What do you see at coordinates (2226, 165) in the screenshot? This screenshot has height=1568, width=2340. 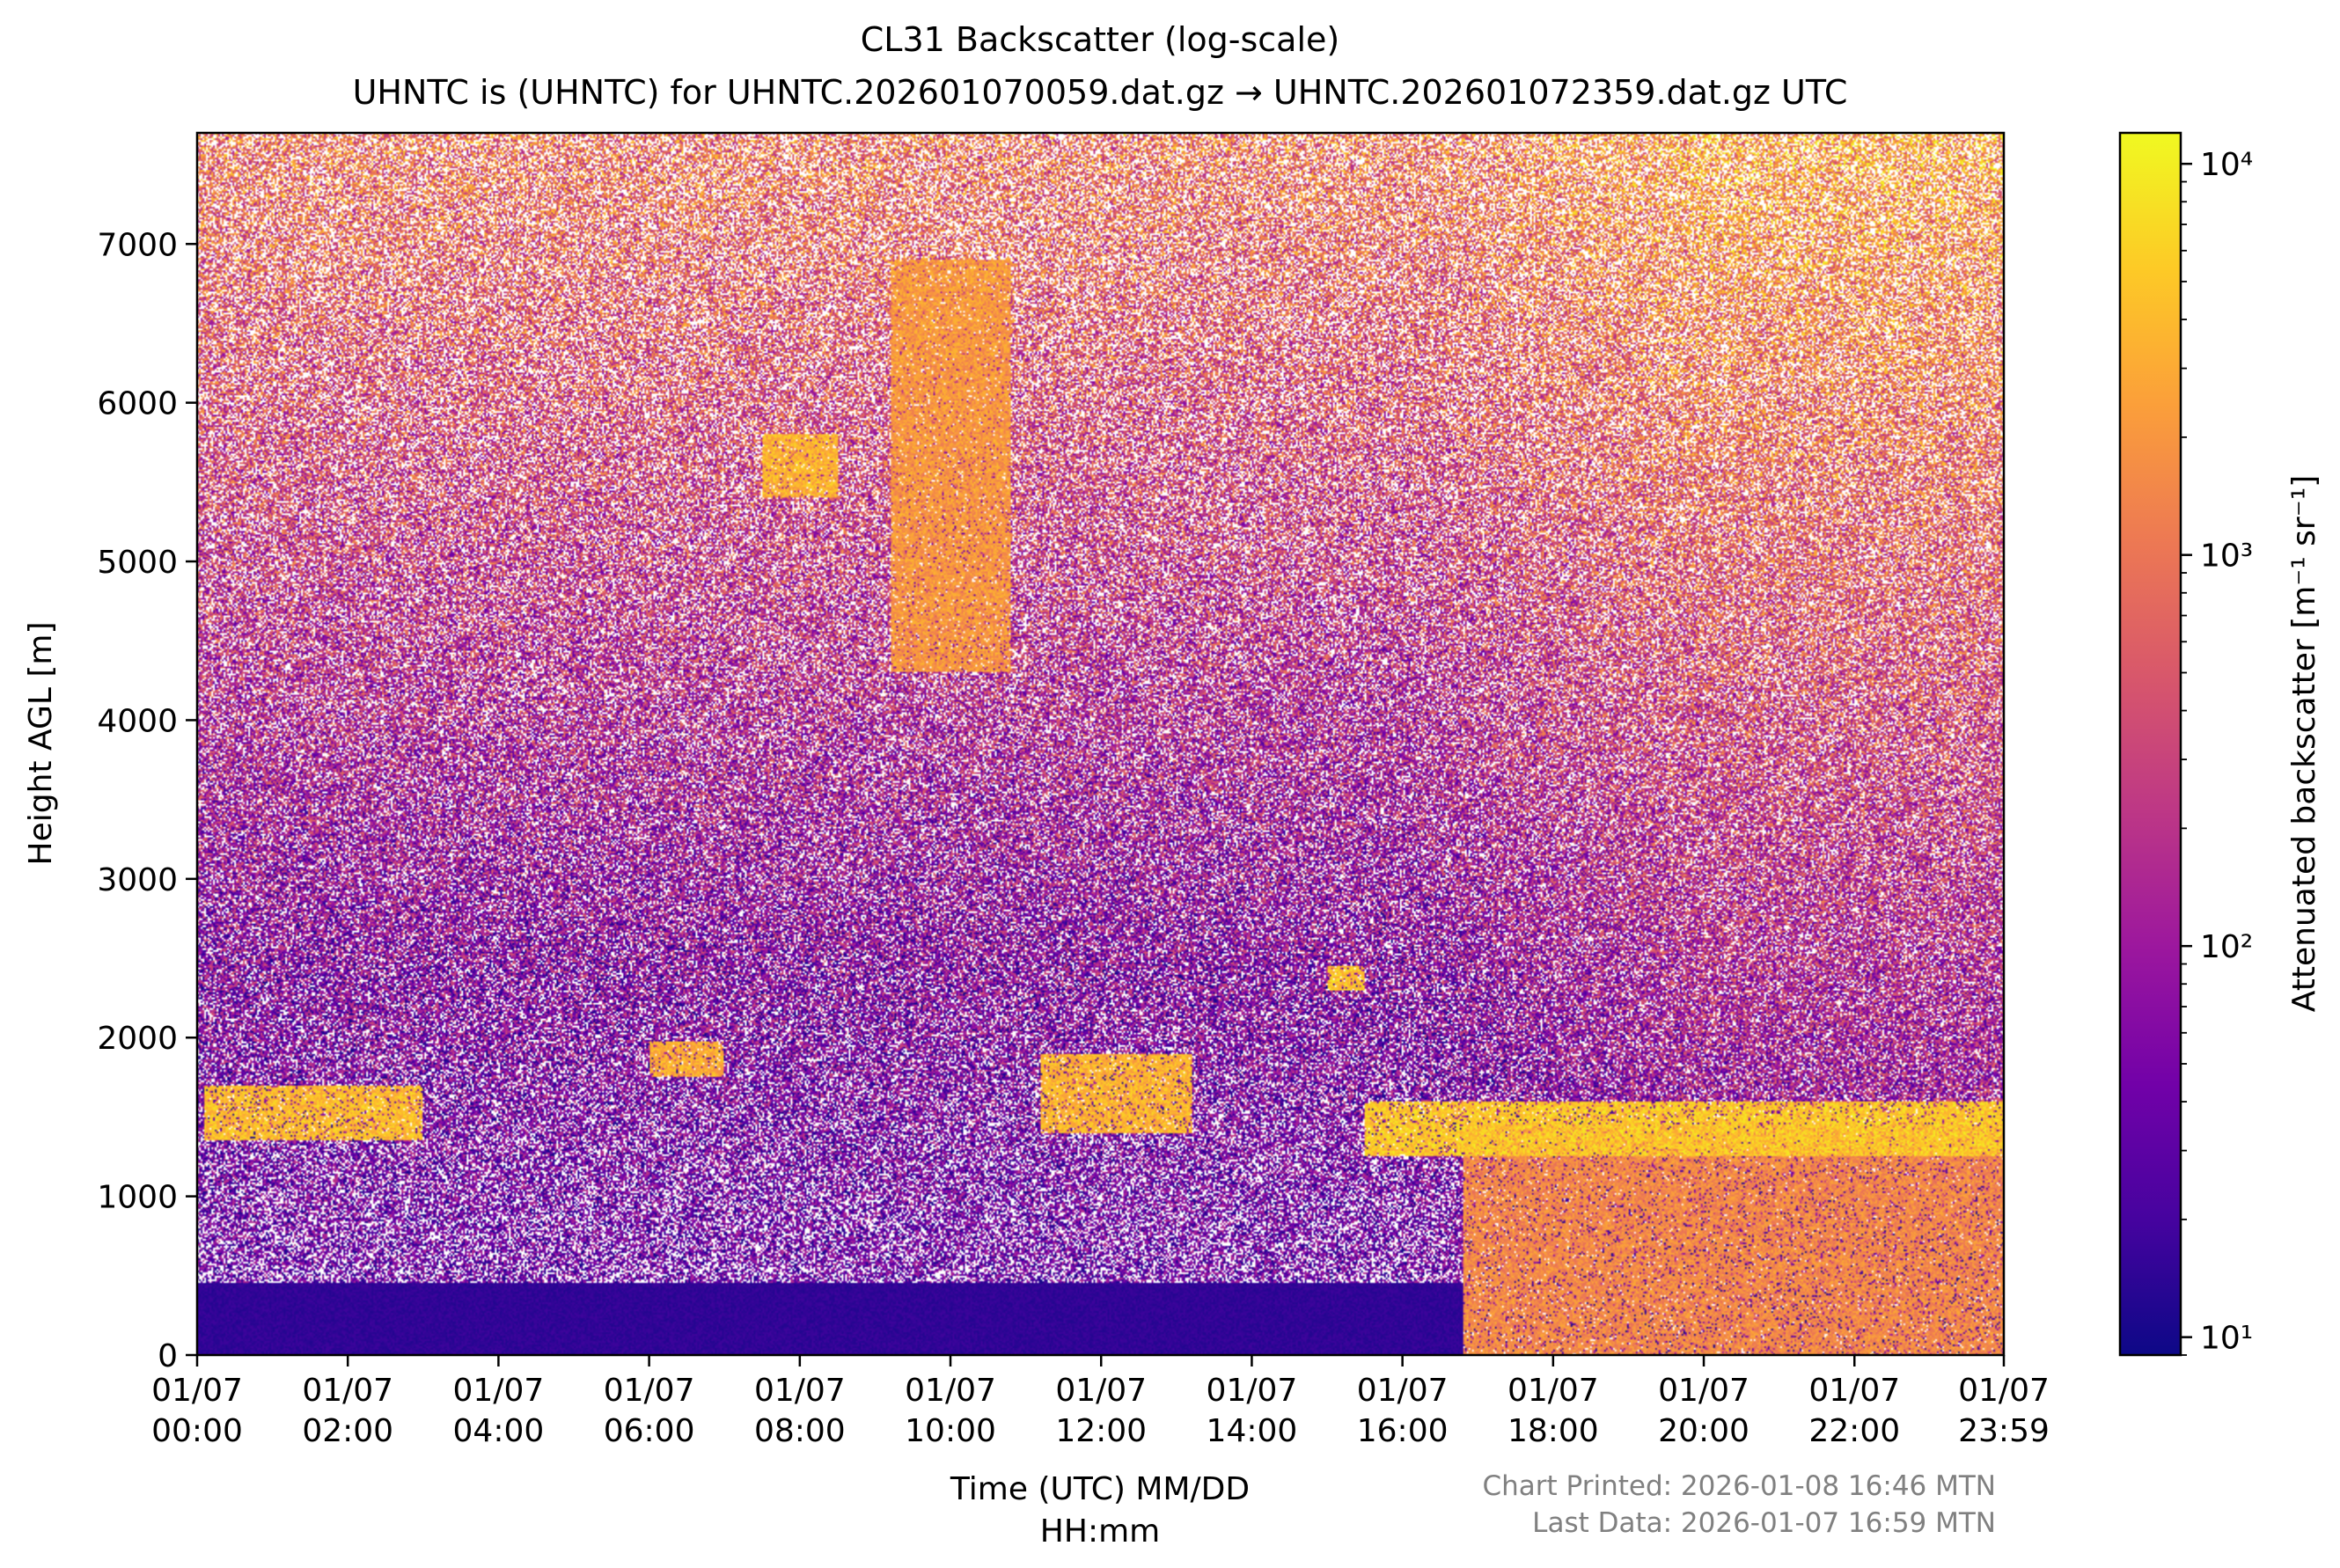 I see `colorbar-tick-label: 10⁴` at bounding box center [2226, 165].